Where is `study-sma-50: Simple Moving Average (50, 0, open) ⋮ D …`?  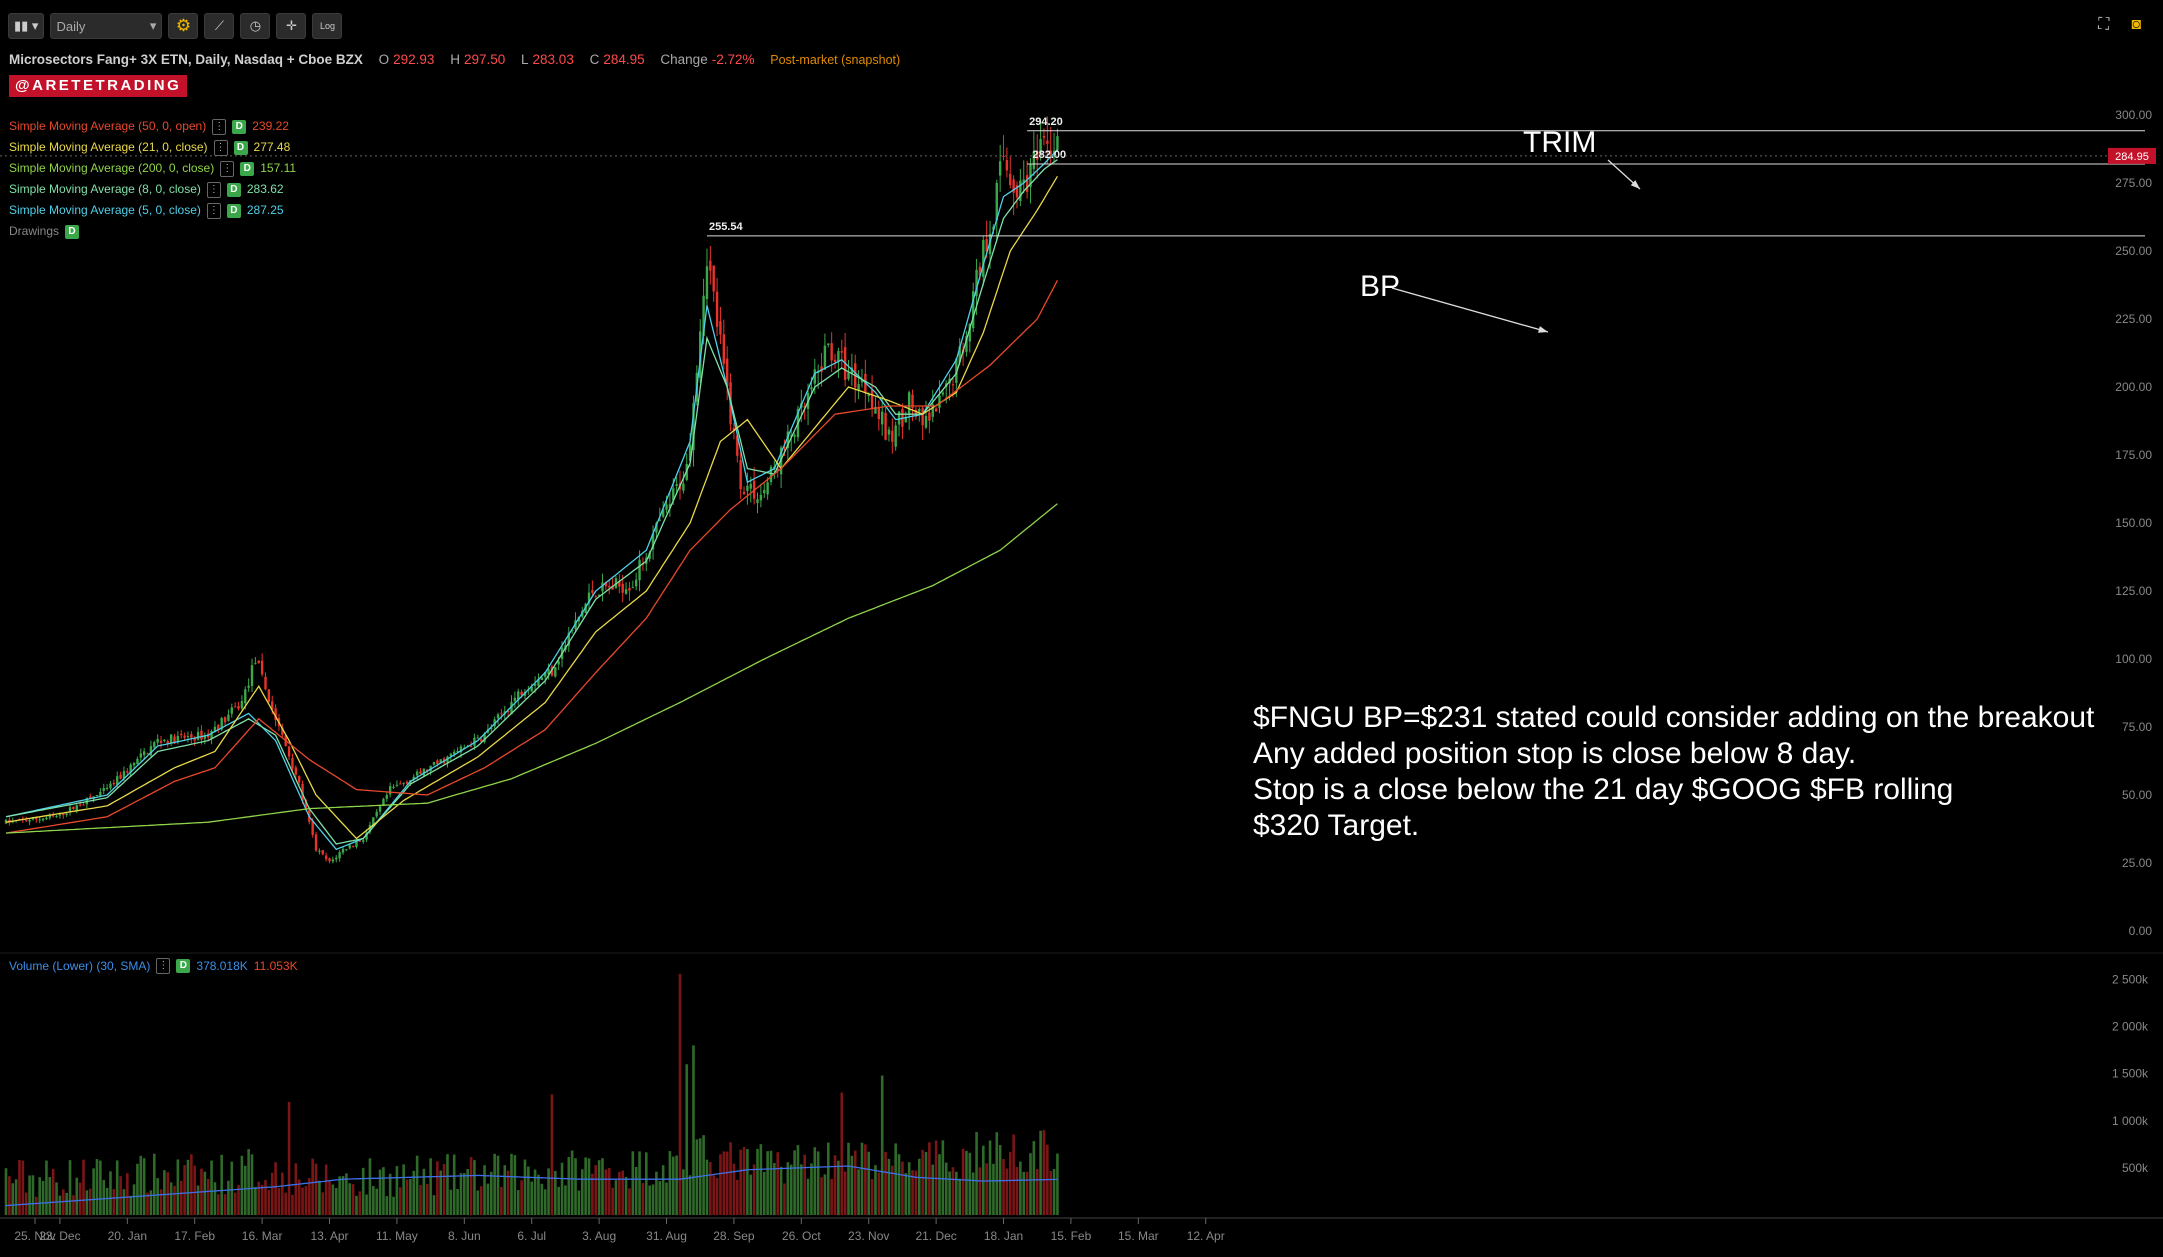
study-sma-50: Simple Moving Average (50, 0, open) ⋮ D … is located at coordinates (152, 126).